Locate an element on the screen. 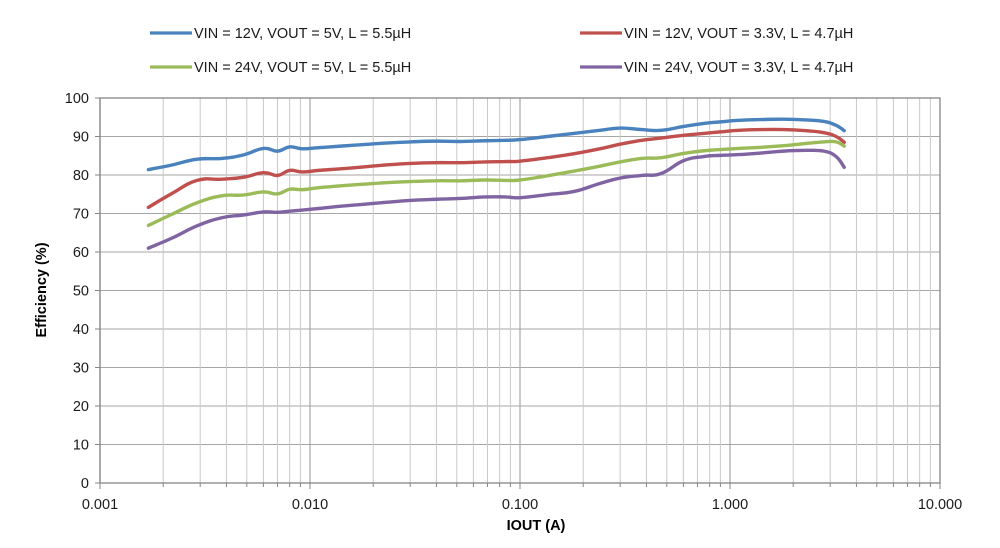  legend-item: VIN = 24V, VOUT = 5V, L = 5.5µH is located at coordinates (280, 68).